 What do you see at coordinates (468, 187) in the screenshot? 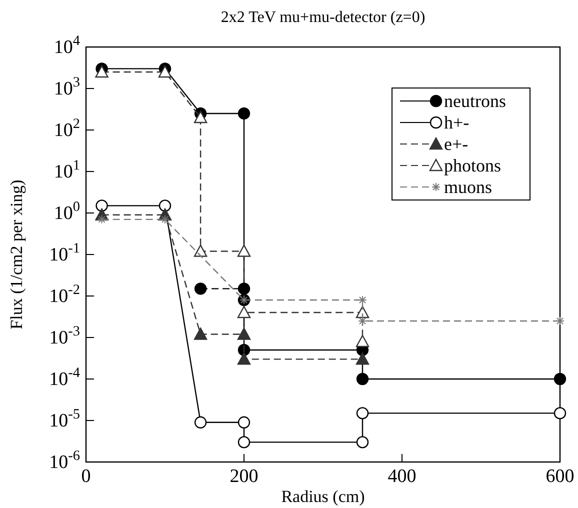
I see `legend-label: muons` at bounding box center [468, 187].